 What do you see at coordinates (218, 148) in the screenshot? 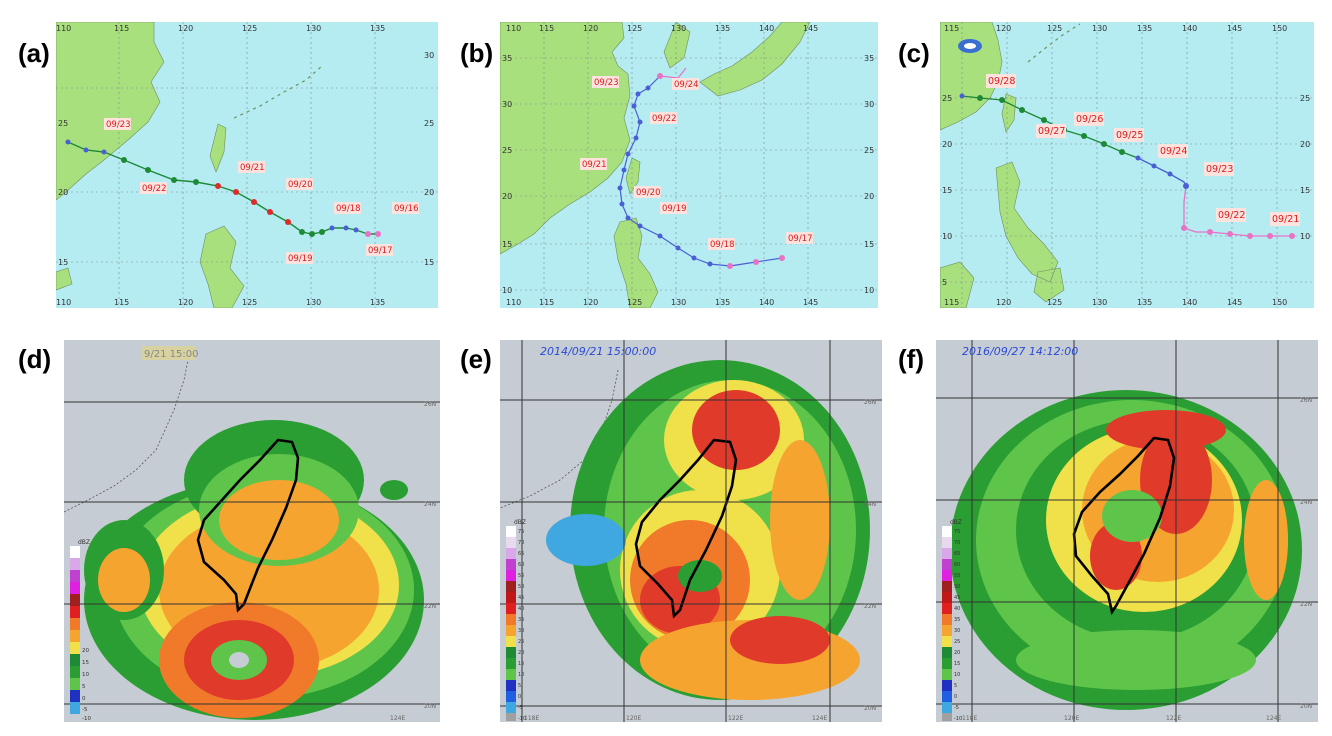
I see `taiwan-island` at bounding box center [218, 148].